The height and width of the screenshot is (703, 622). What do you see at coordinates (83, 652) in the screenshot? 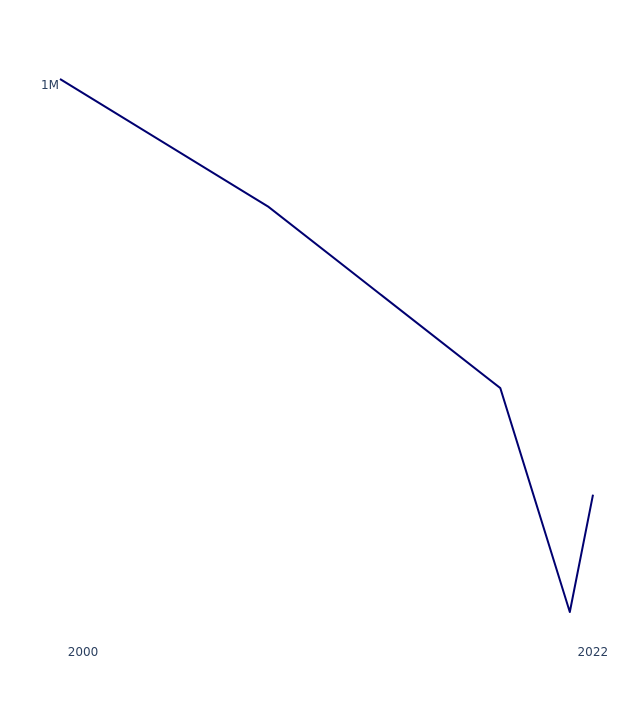
I see `x-tick-label: 2000` at bounding box center [83, 652].